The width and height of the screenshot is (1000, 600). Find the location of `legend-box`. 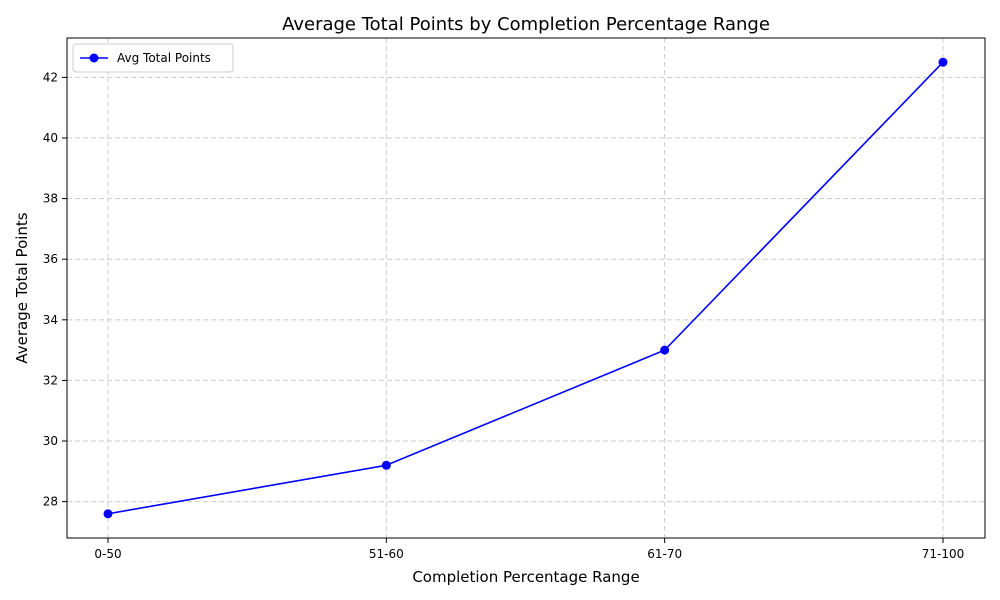

legend-box is located at coordinates (153, 58).